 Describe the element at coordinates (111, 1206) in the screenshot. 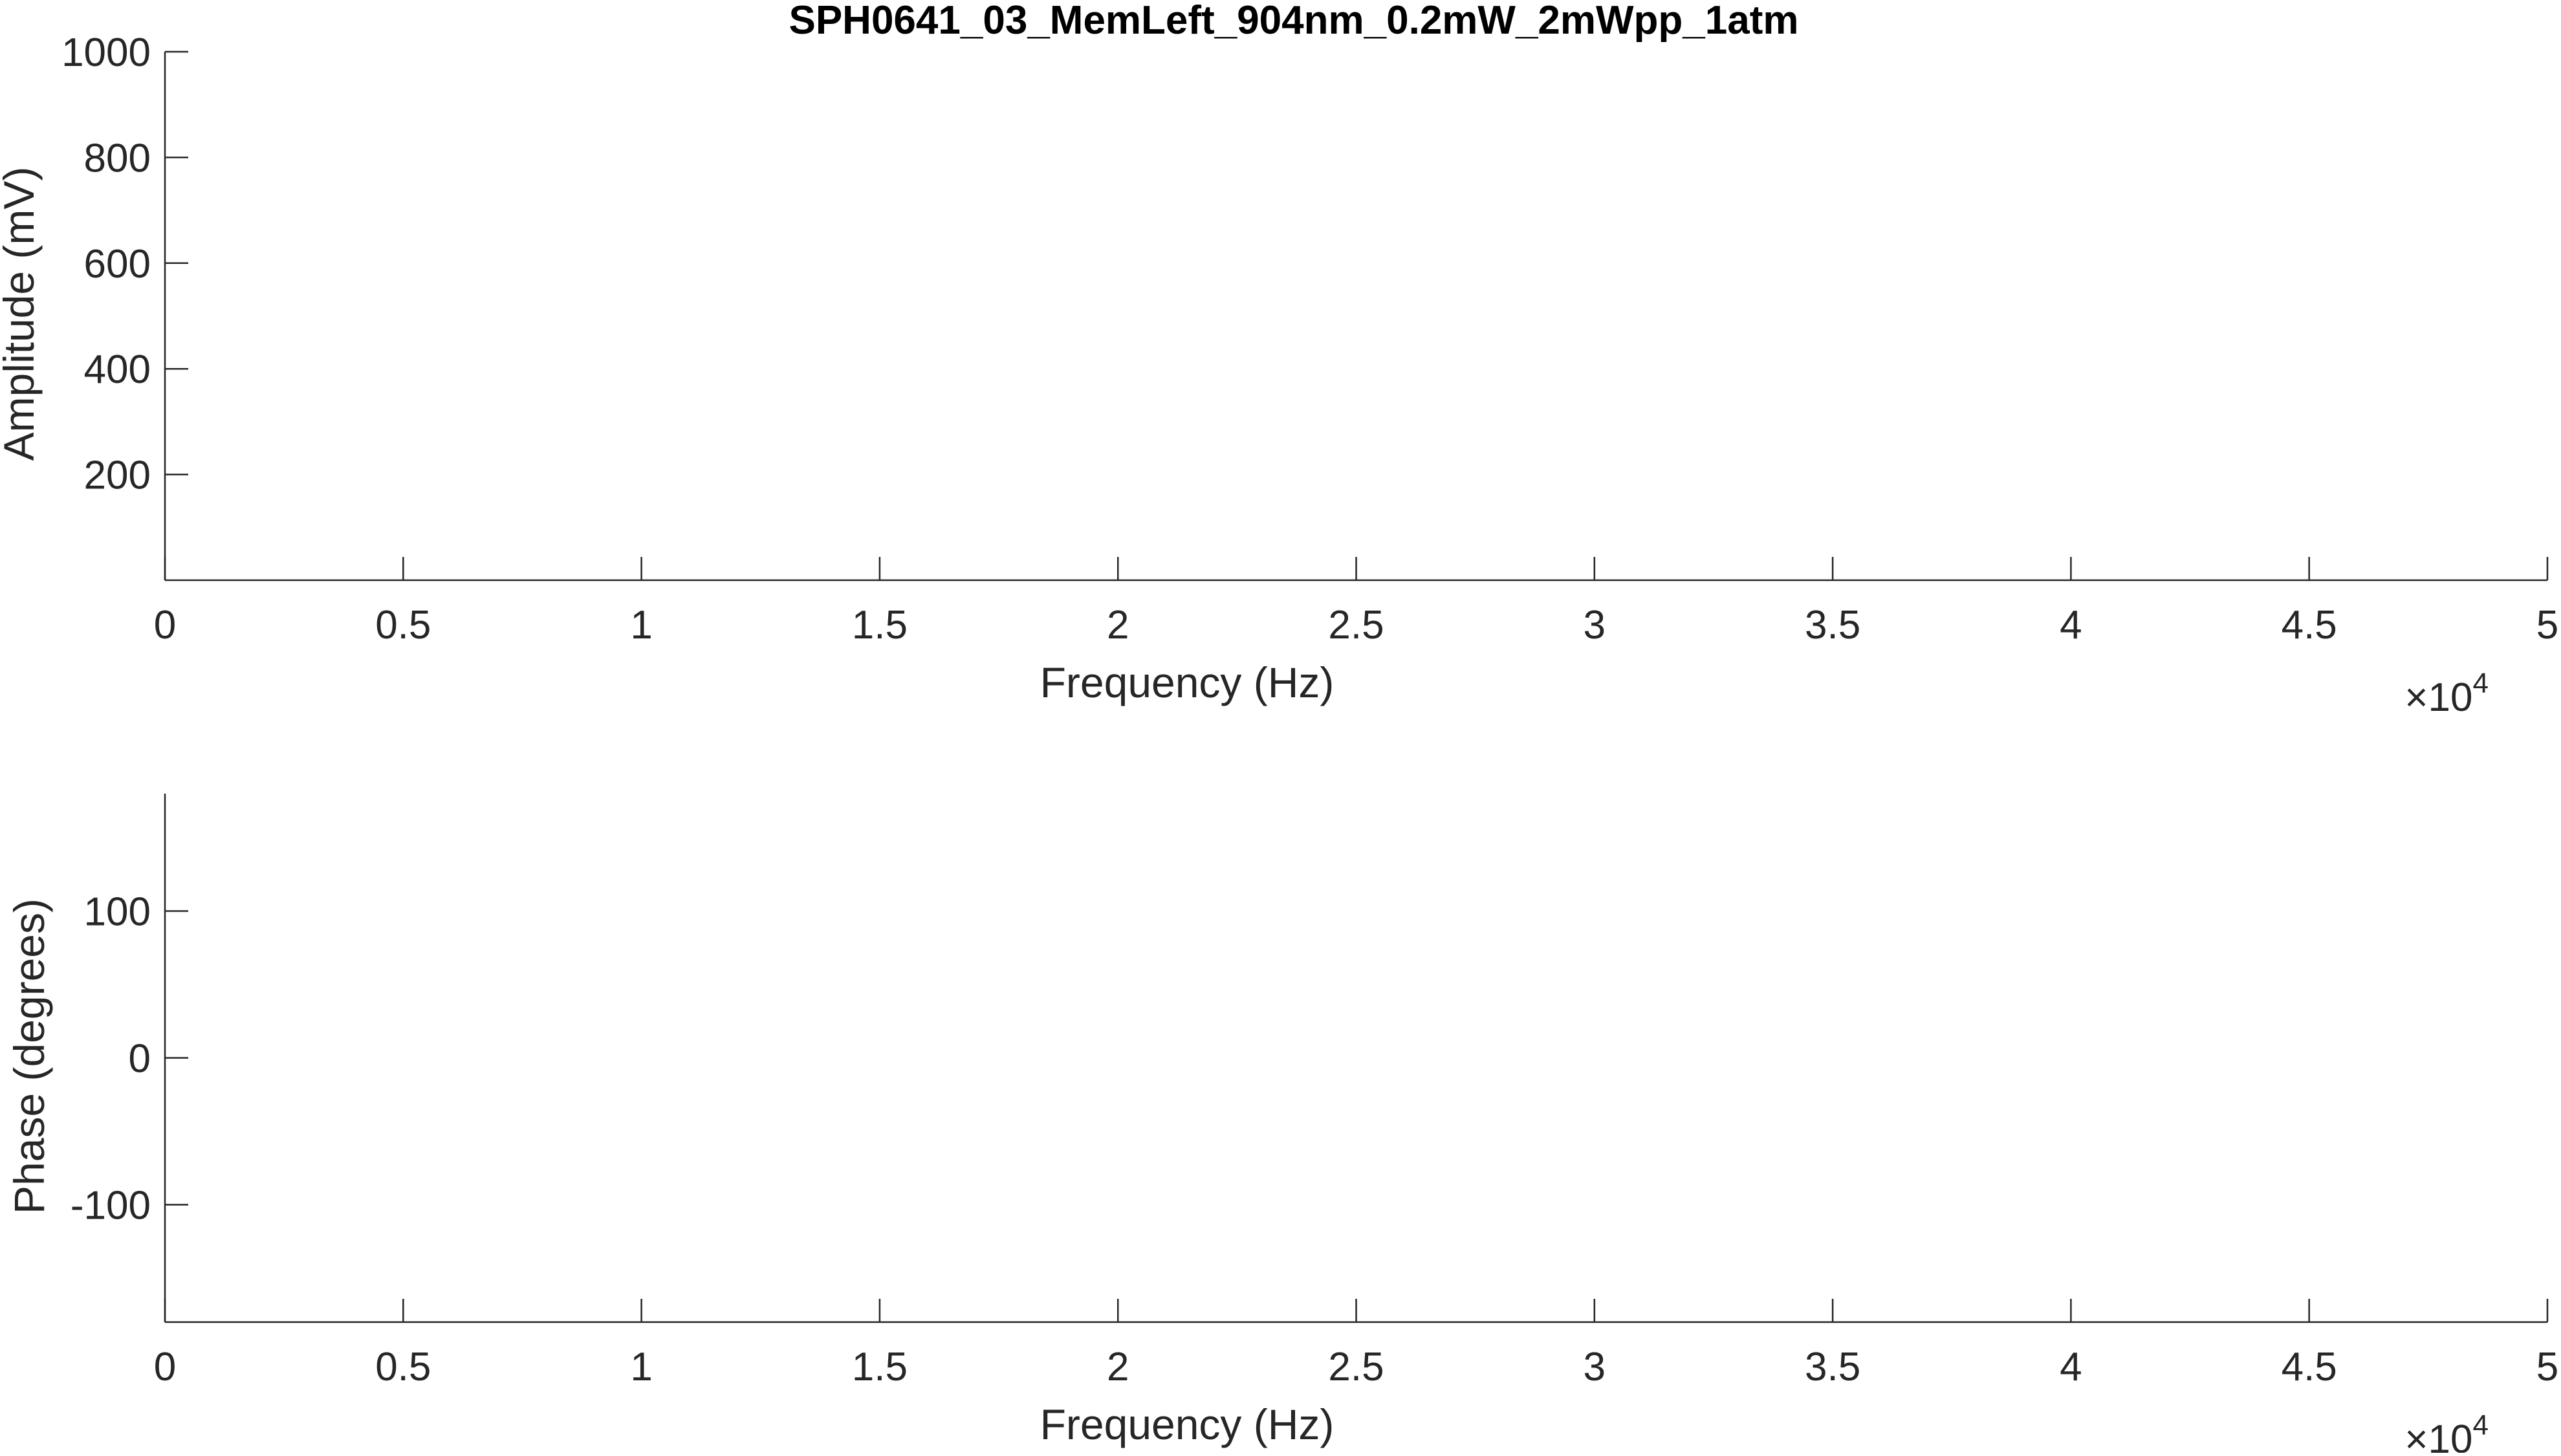

I see `y-tick-label: -100` at that location.